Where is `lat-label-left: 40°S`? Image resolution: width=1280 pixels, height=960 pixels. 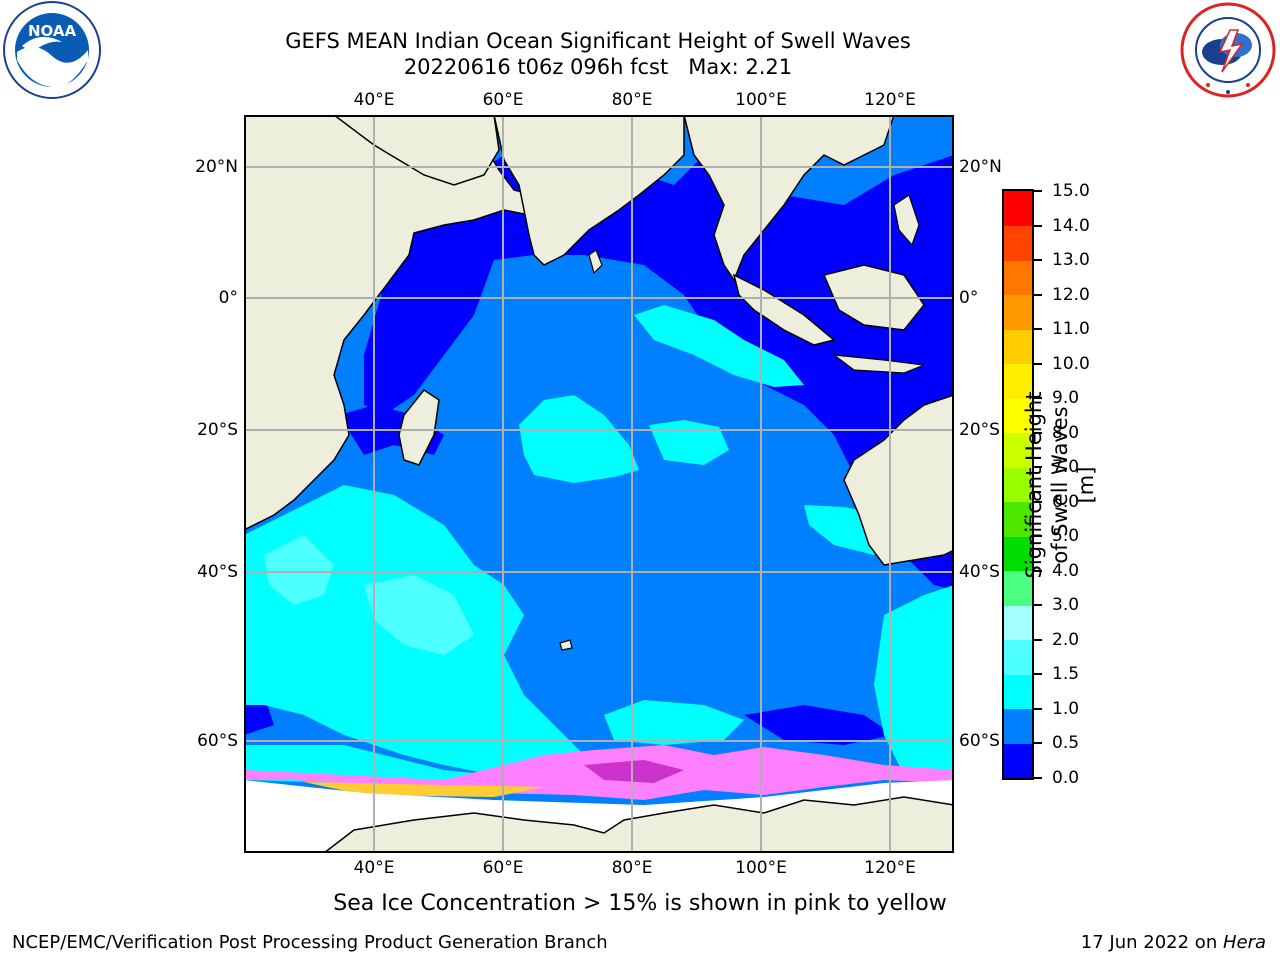
lat-label-left: 40°S is located at coordinates (217, 572).